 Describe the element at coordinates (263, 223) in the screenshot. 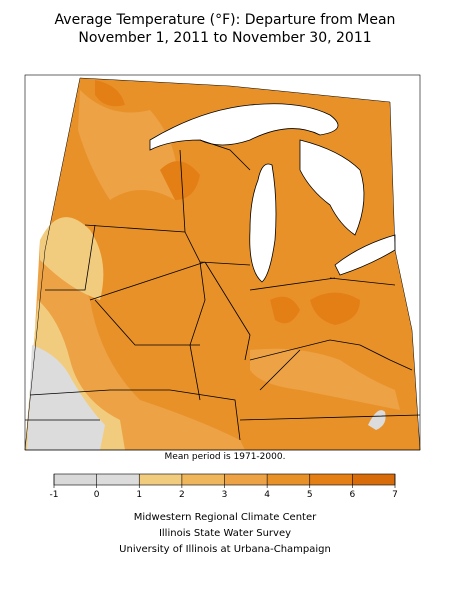

I see `lake-michigan` at that location.